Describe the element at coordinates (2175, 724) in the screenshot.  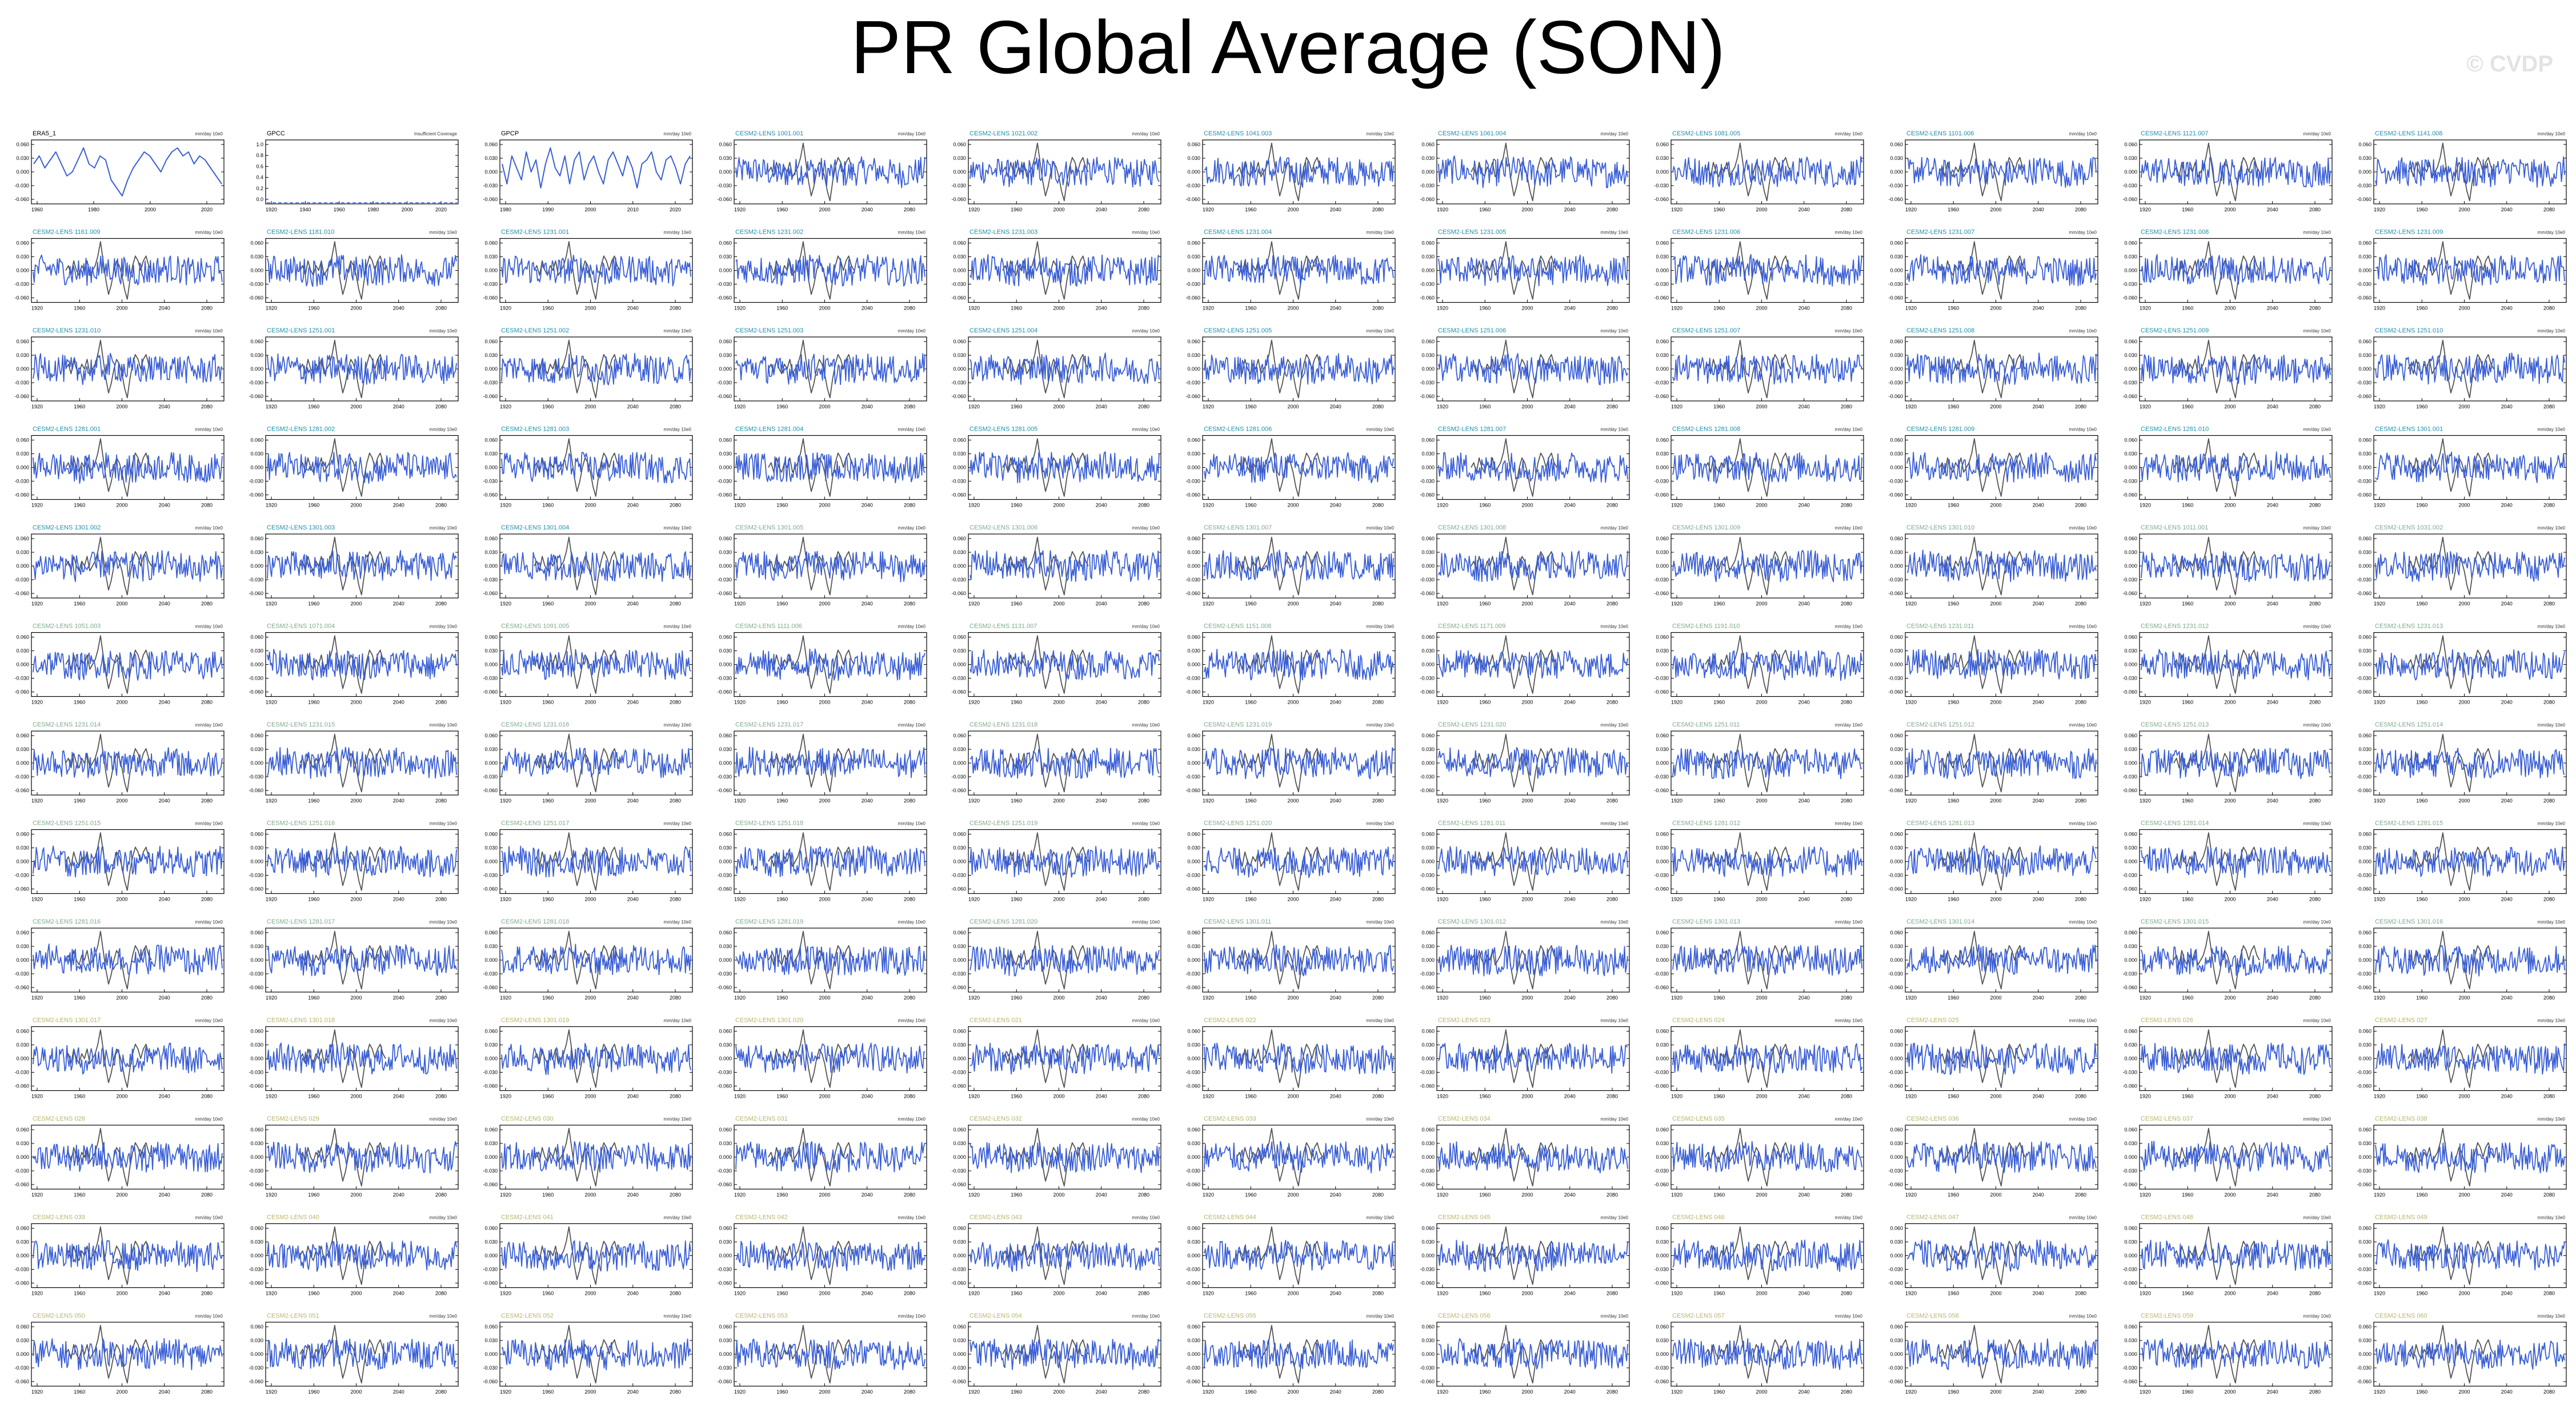
I see `panel-title: CESM2-LENS 1251.013` at that location.